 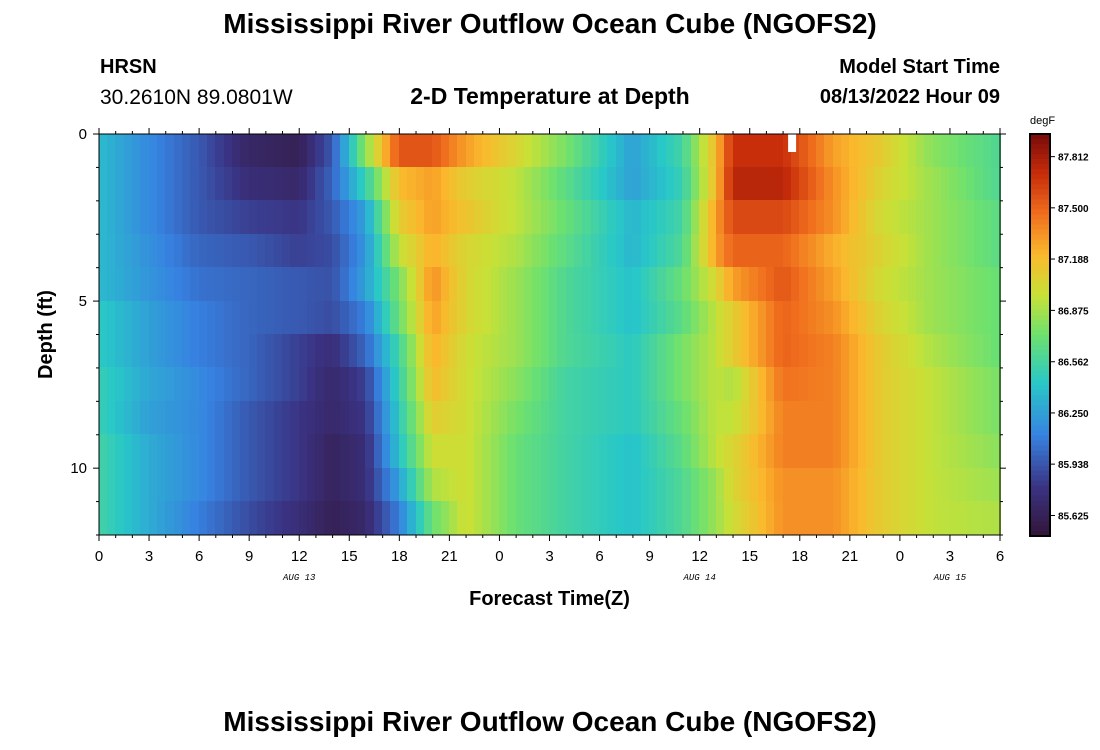 What do you see at coordinates (749, 556) in the screenshot?
I see `x-tick-label: 15` at bounding box center [749, 556].